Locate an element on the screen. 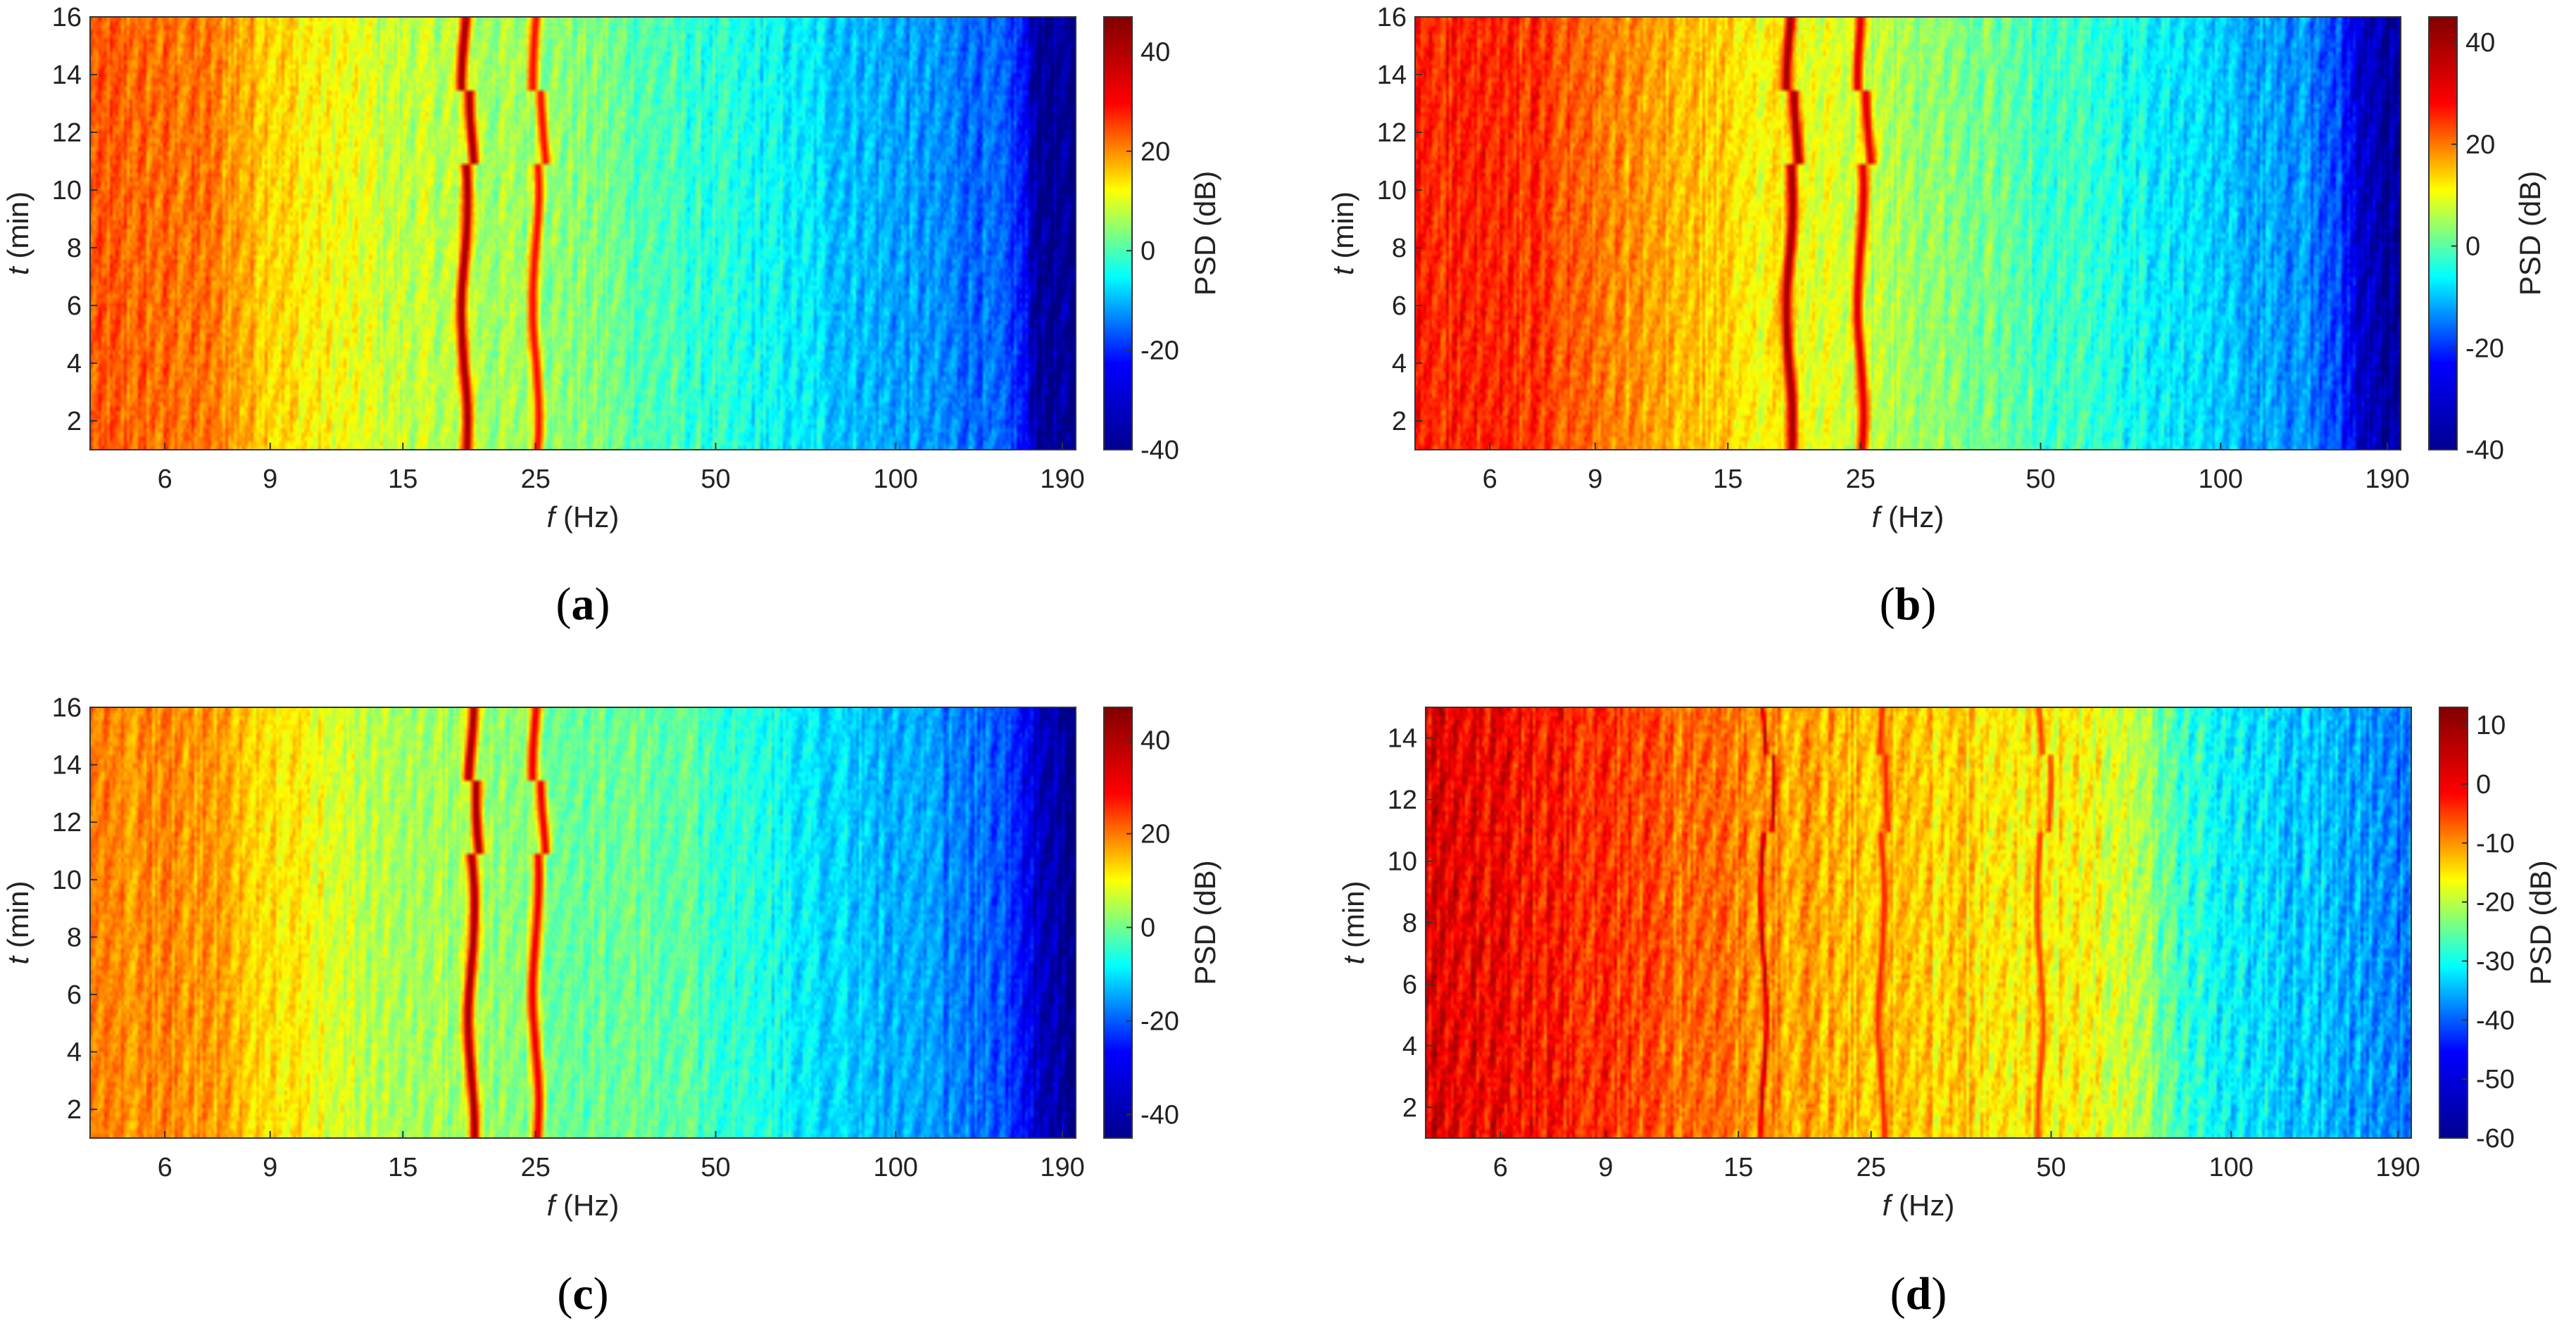 The width and height of the screenshot is (2576, 1333). panel-caption: (b) is located at coordinates (1909, 604).